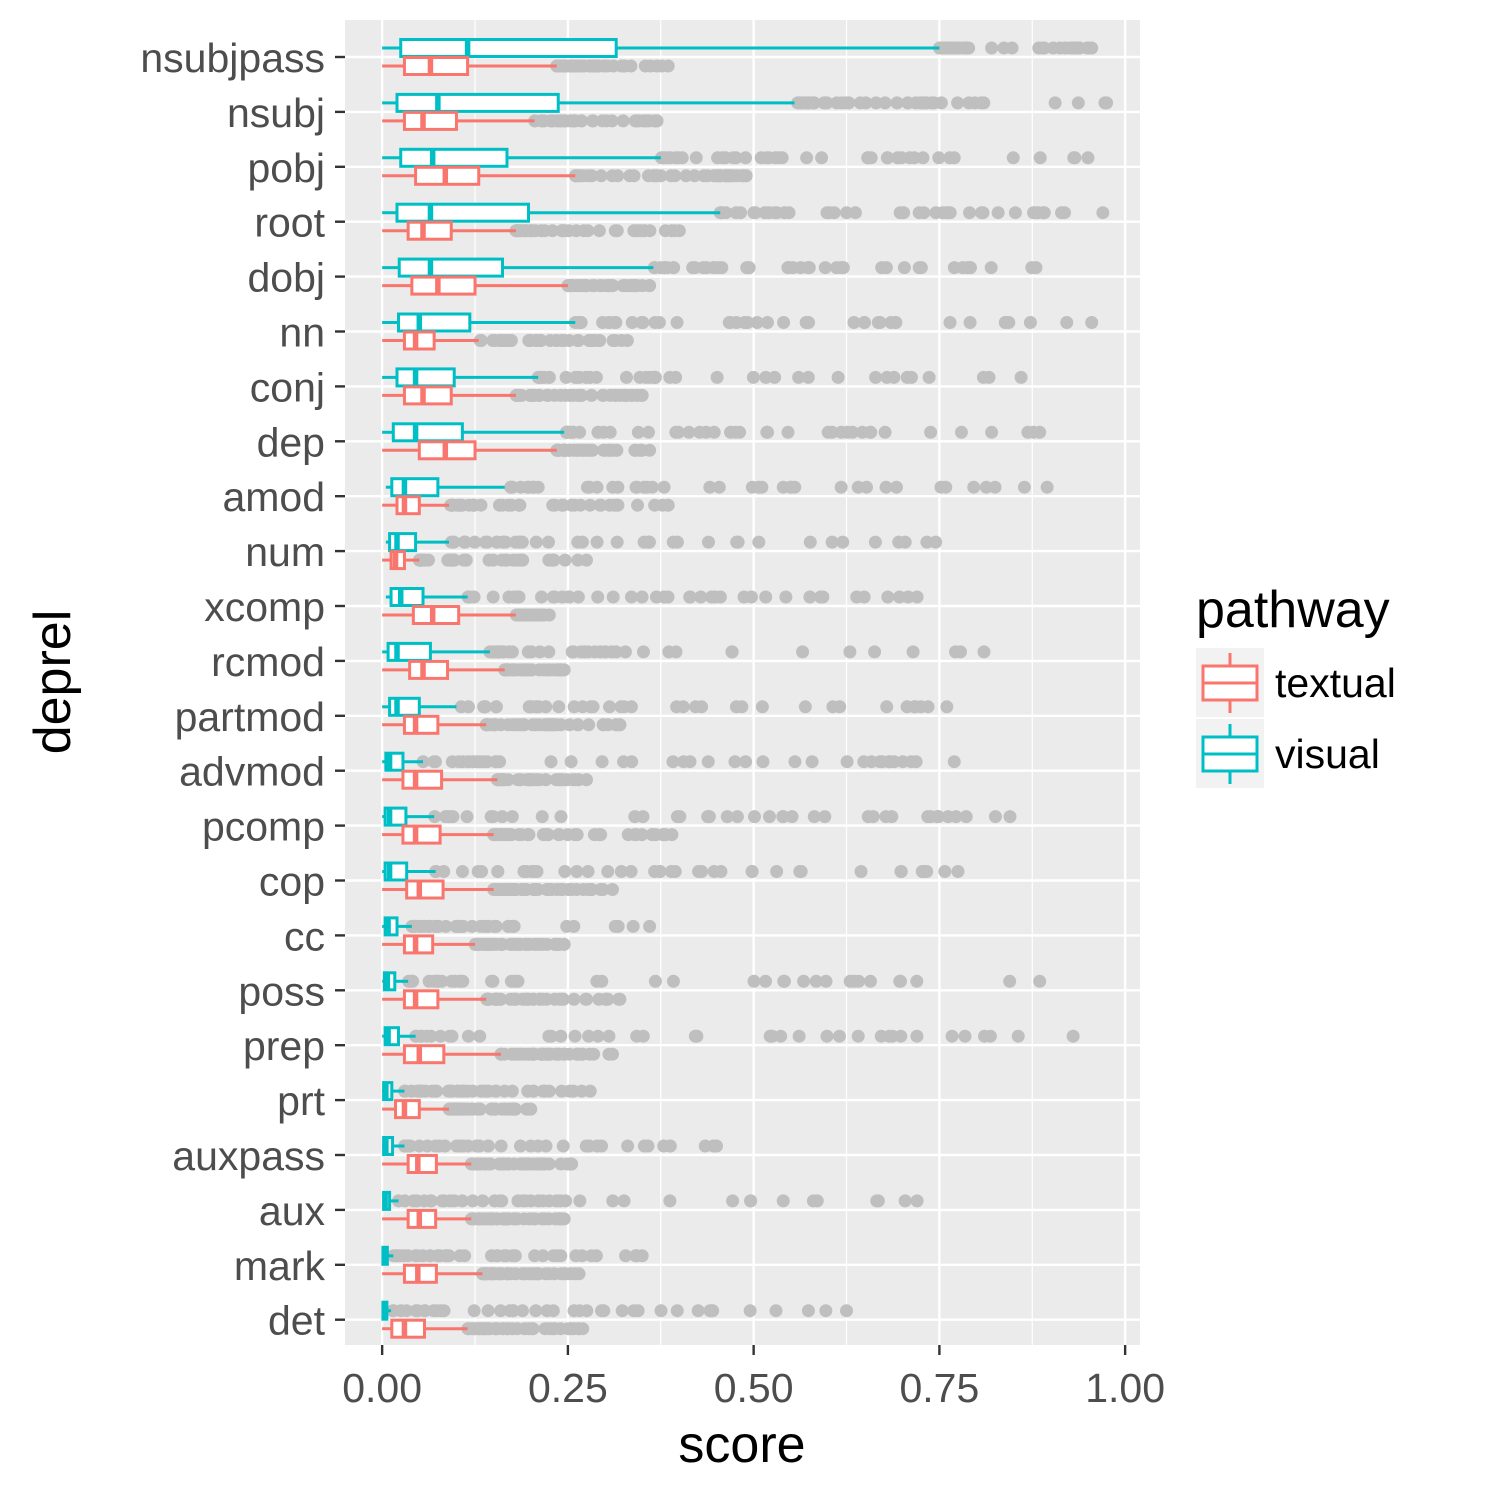 The image size is (1500, 1500). Describe the element at coordinates (568, 1388) in the screenshot. I see `x-tick-label: 0.25` at that location.